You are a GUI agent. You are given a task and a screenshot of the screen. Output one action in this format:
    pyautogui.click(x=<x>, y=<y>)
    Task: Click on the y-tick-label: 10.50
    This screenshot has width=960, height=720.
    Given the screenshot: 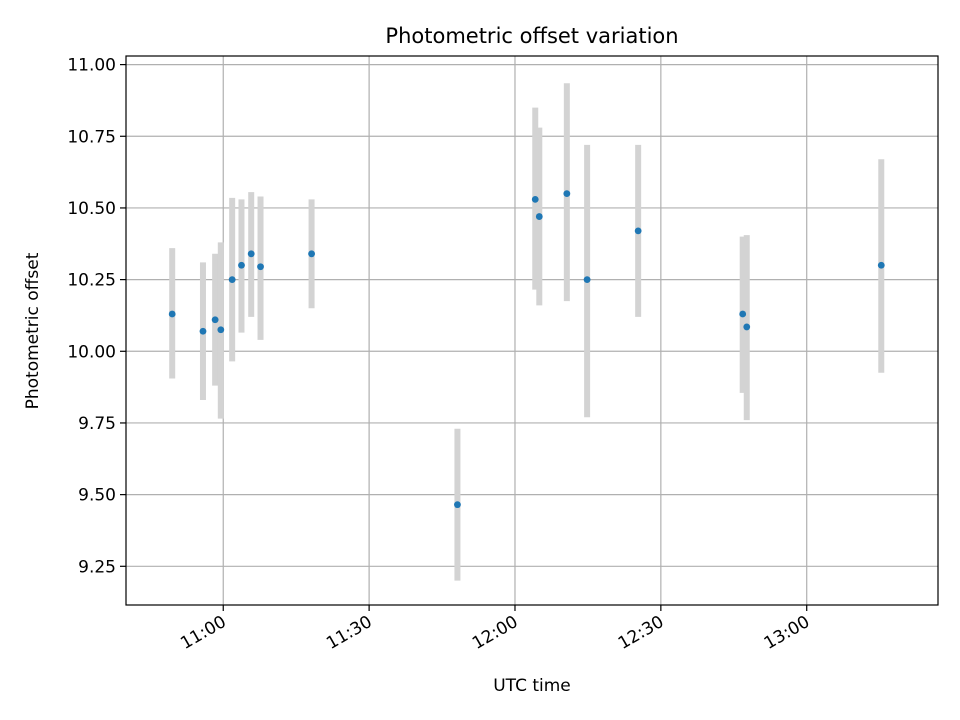 What is the action you would take?
    pyautogui.click(x=91, y=209)
    